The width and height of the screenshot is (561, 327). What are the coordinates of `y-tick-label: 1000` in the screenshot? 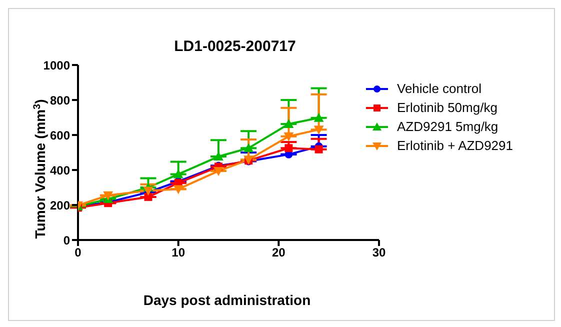 It's located at (56, 65).